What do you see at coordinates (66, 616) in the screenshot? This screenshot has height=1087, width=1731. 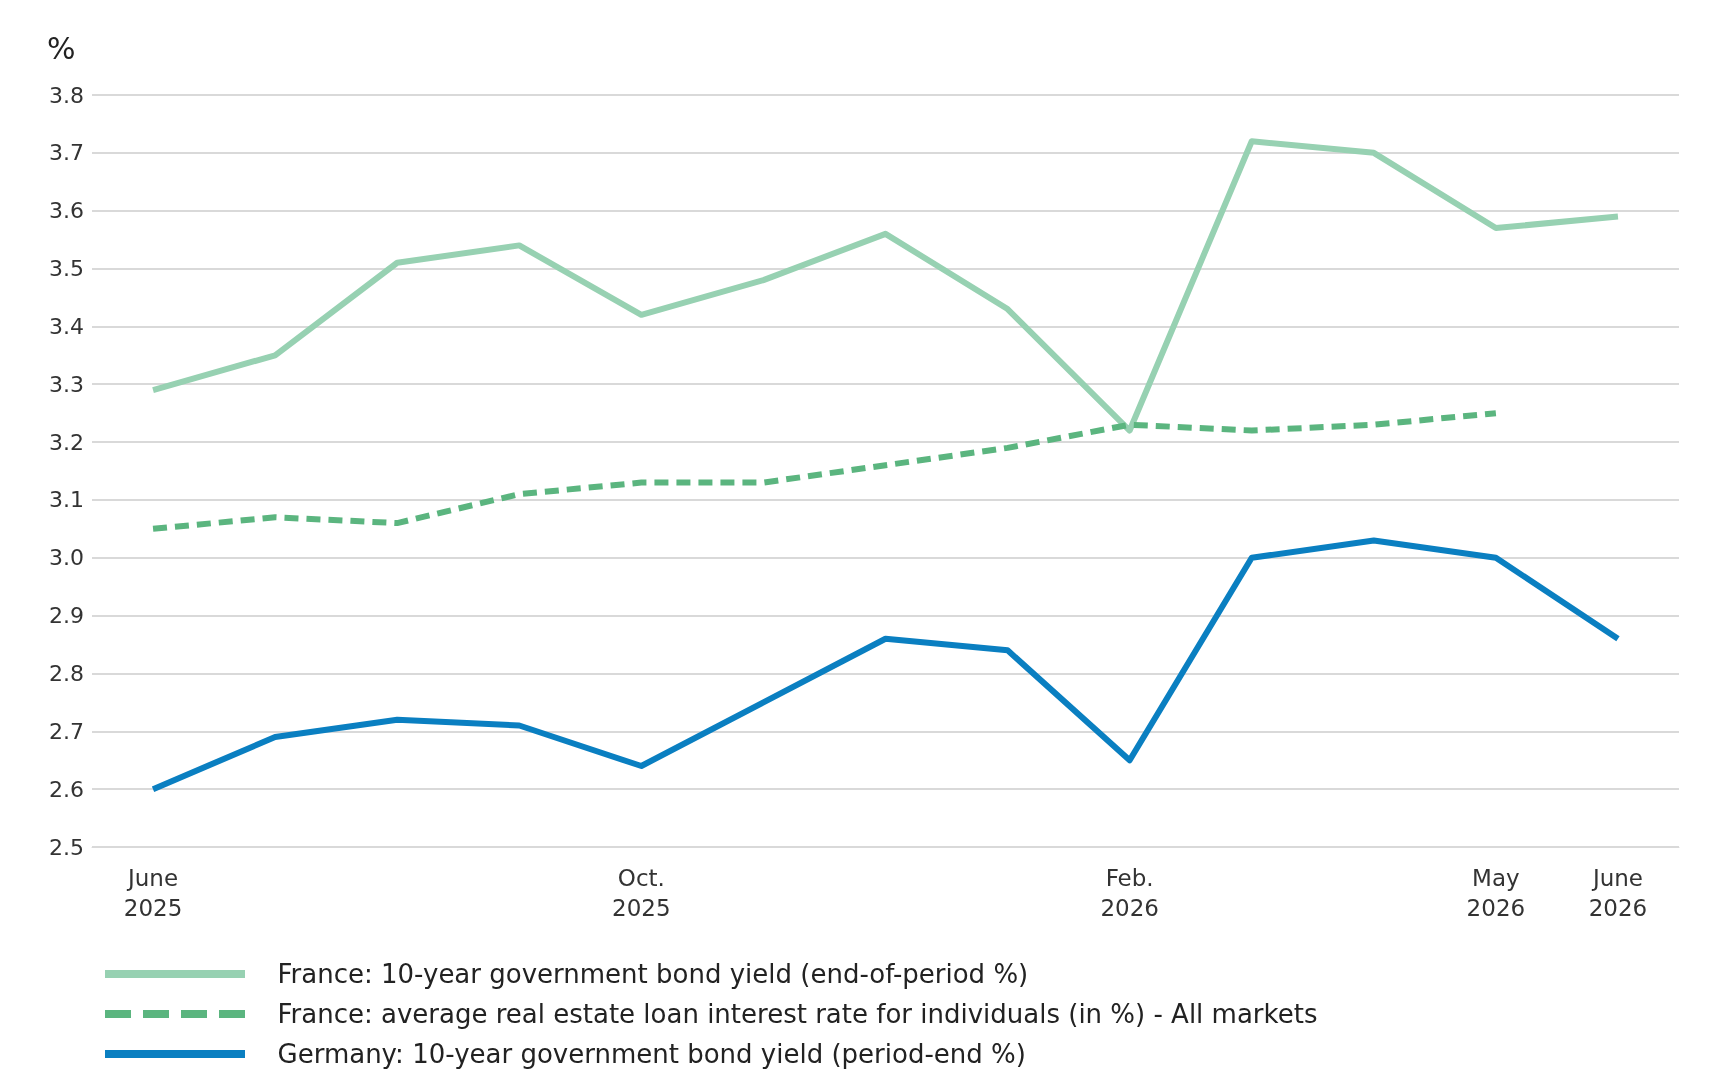 I see `y-tick-label: 2.9` at bounding box center [66, 616].